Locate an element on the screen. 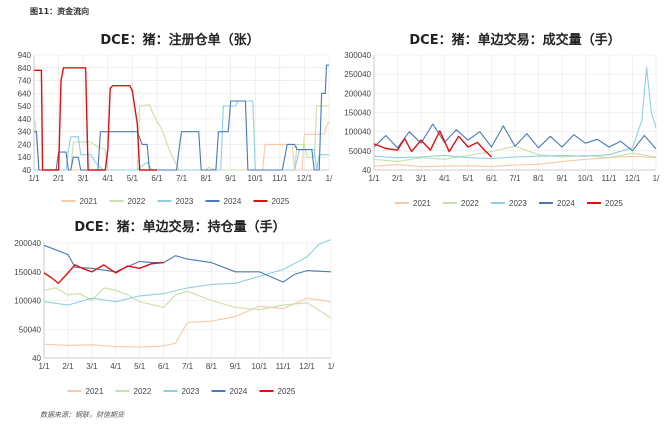  y-tick-label: 640 is located at coordinates (25, 93).